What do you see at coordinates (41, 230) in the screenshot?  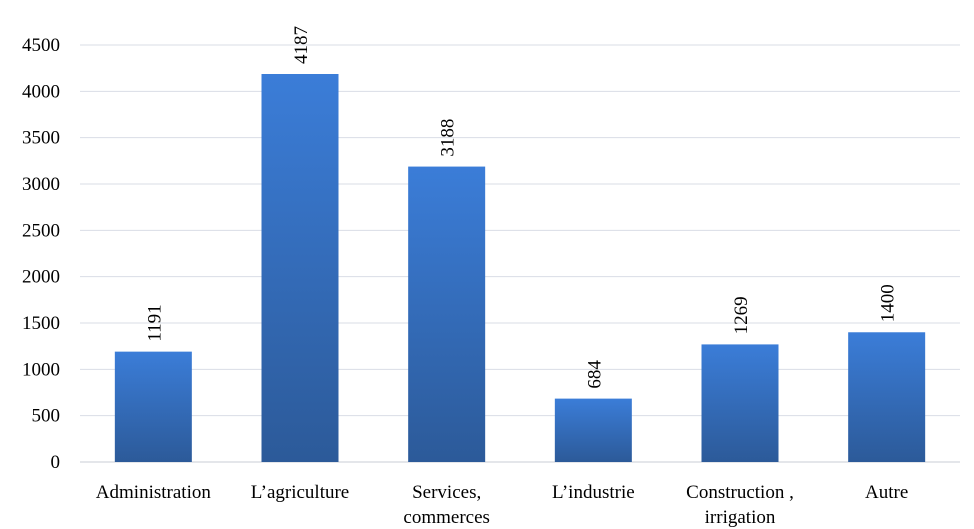 I see `y-tick-label: 2500` at bounding box center [41, 230].